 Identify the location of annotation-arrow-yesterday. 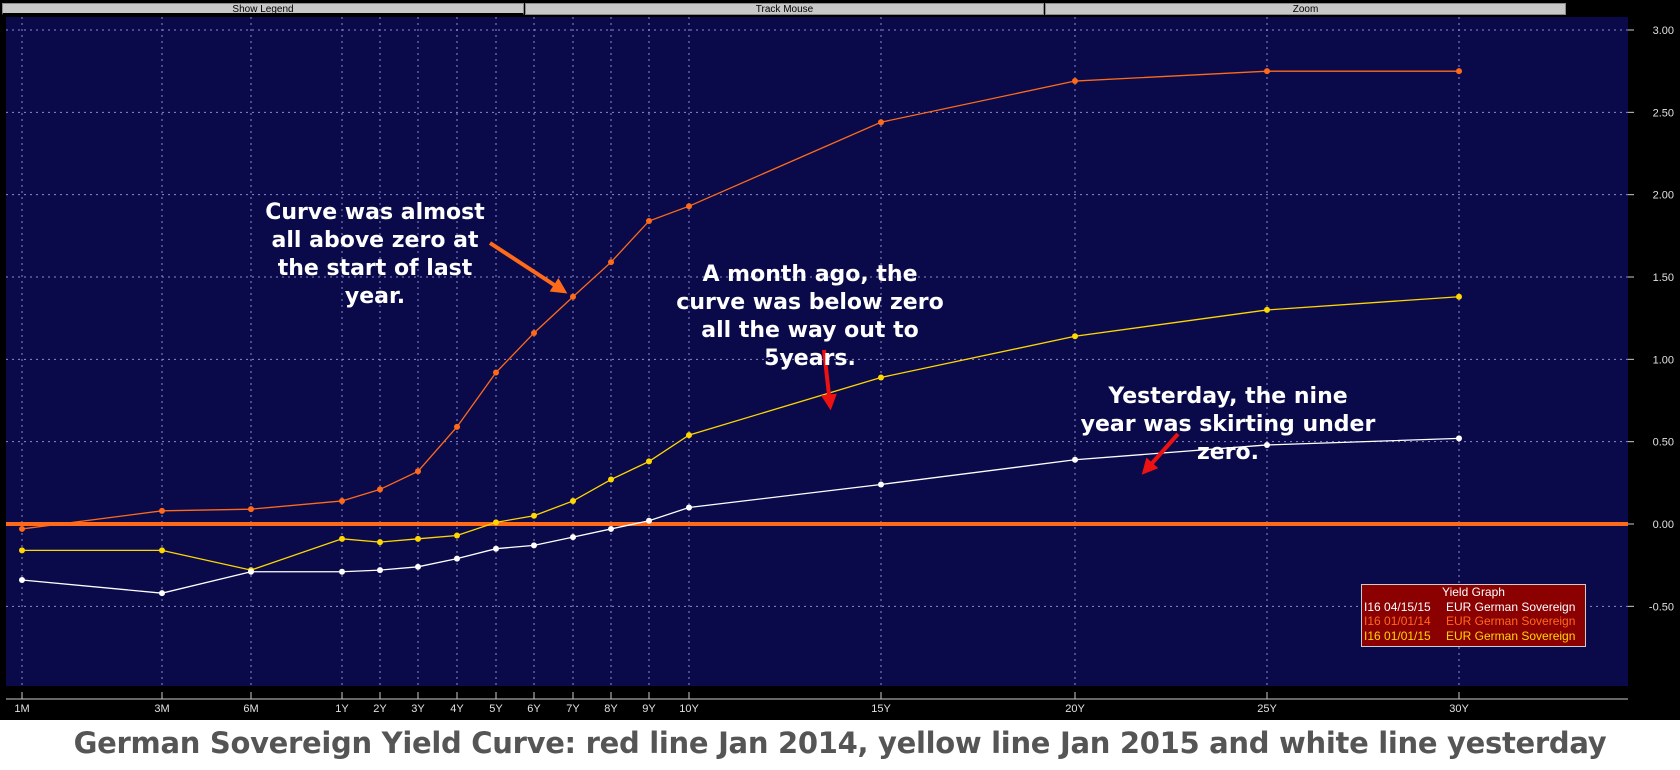
(1160, 453).